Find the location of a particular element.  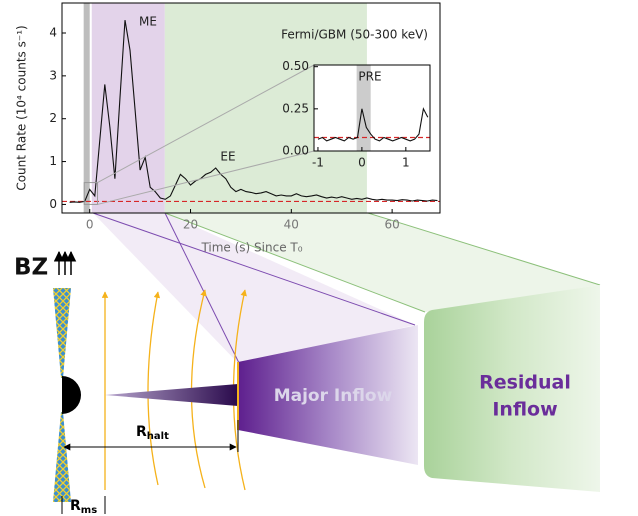

x-tick-label: 40 is located at coordinates (291, 225).